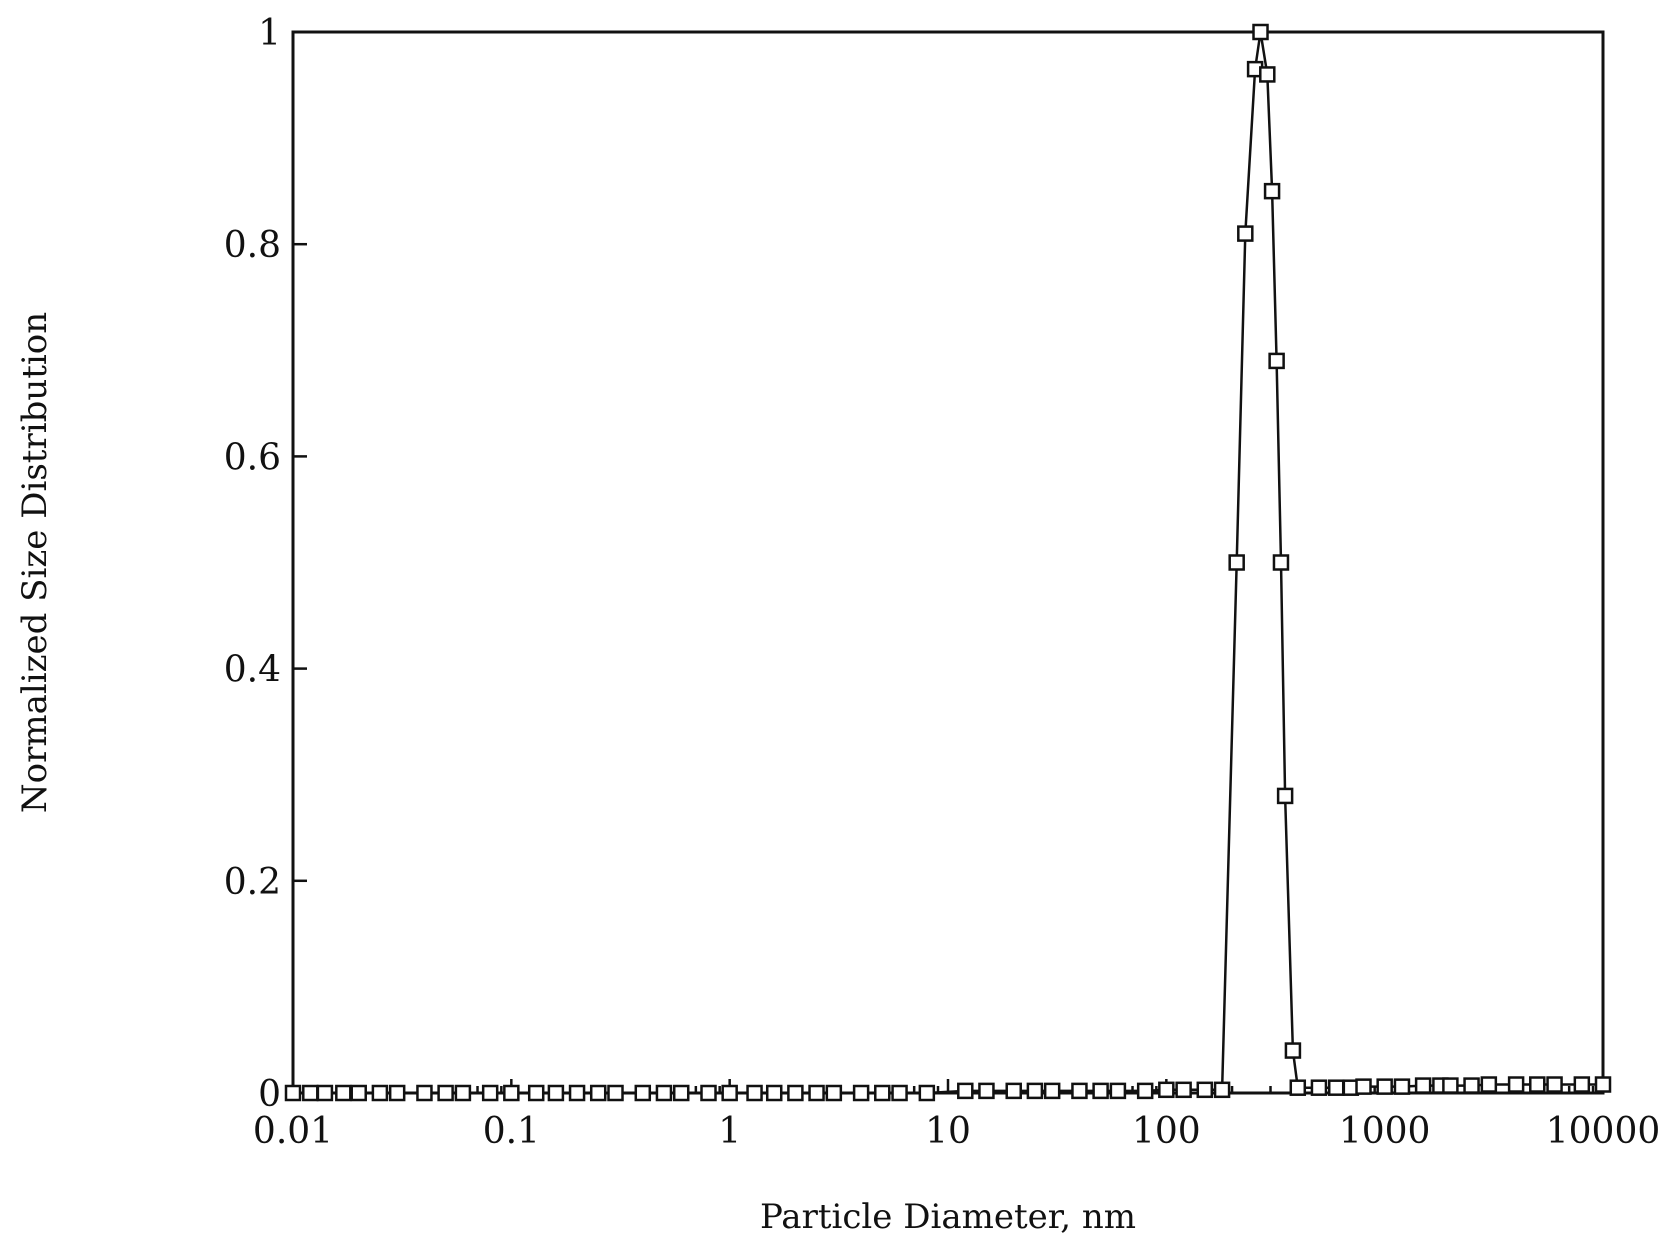 This screenshot has width=1667, height=1248. What do you see at coordinates (269, 1094) in the screenshot?
I see `y-tick-label: 0` at bounding box center [269, 1094].